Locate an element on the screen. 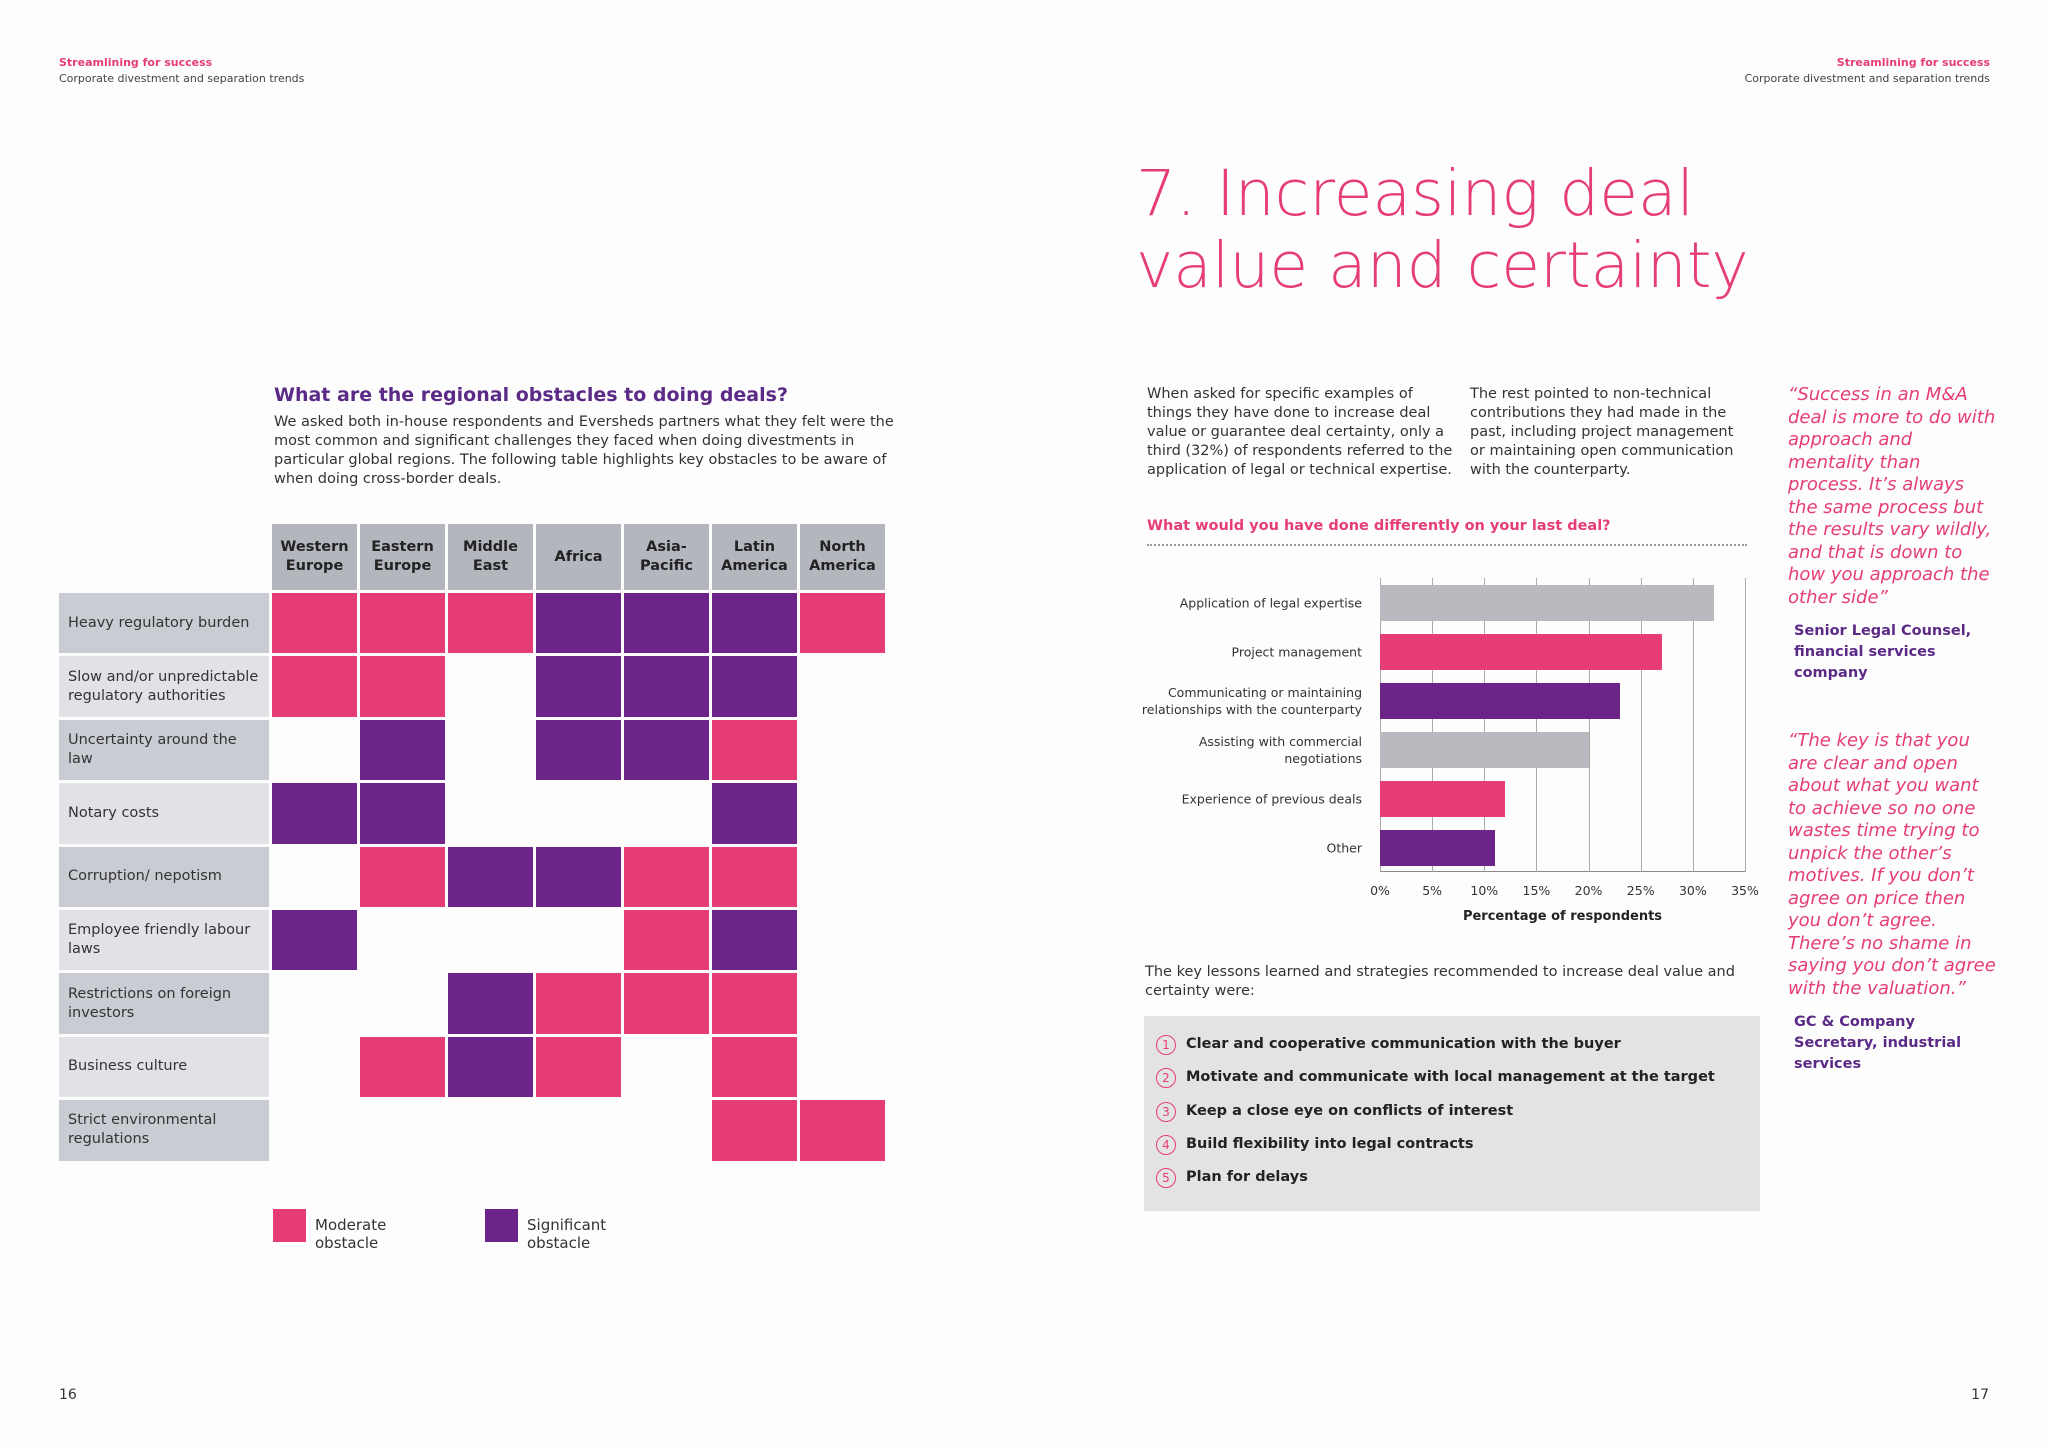 The image size is (2048, 1448). column-header: Latin America is located at coordinates (754, 557).